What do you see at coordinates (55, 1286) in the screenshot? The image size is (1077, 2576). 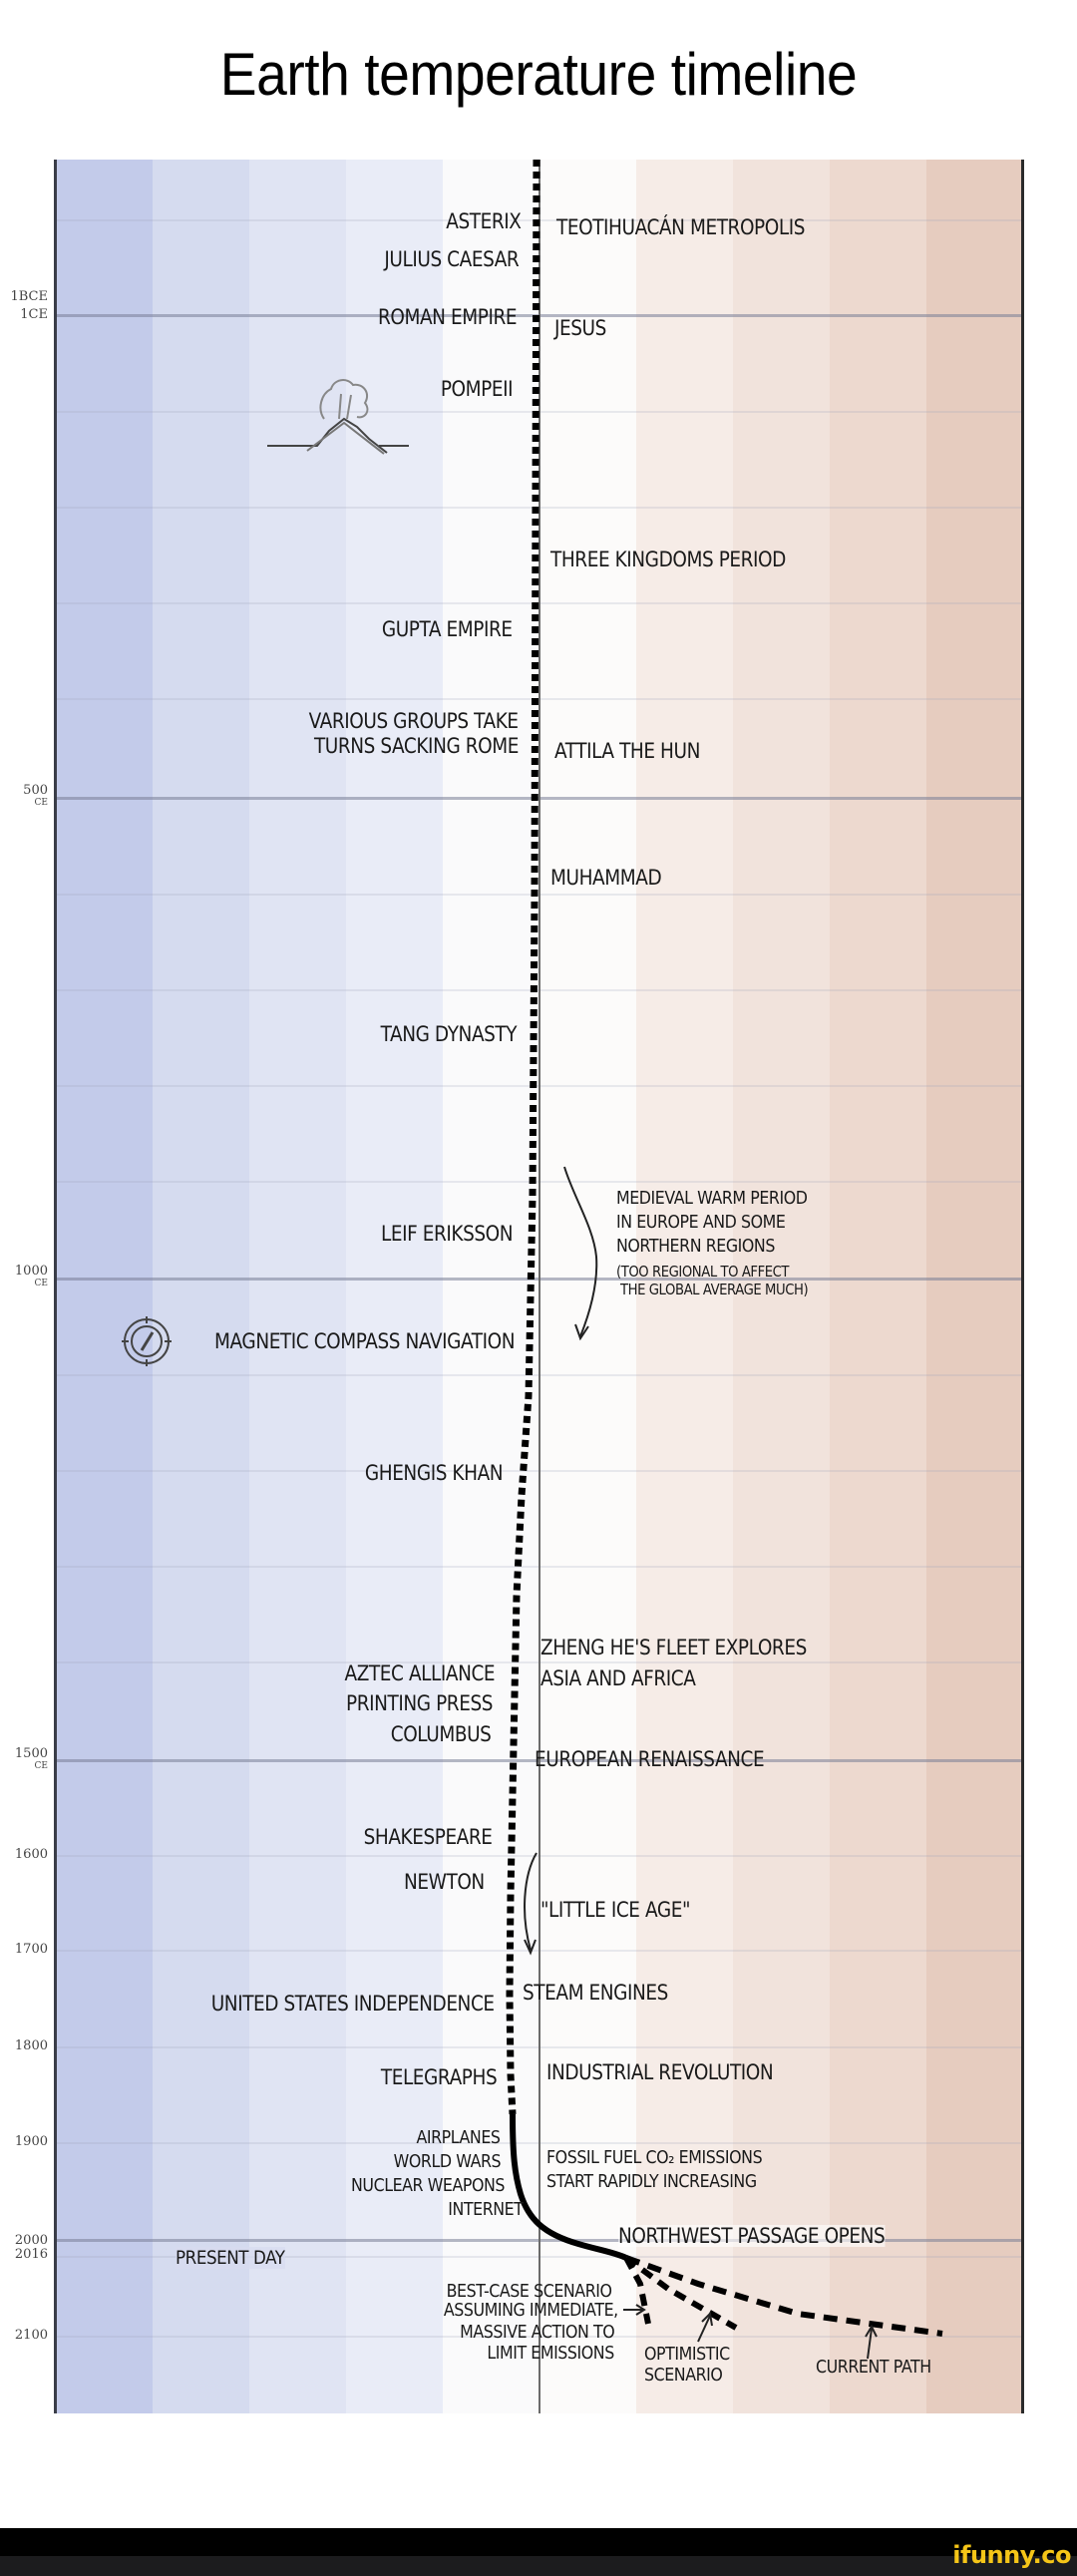 I see `chart-left-border` at bounding box center [55, 1286].